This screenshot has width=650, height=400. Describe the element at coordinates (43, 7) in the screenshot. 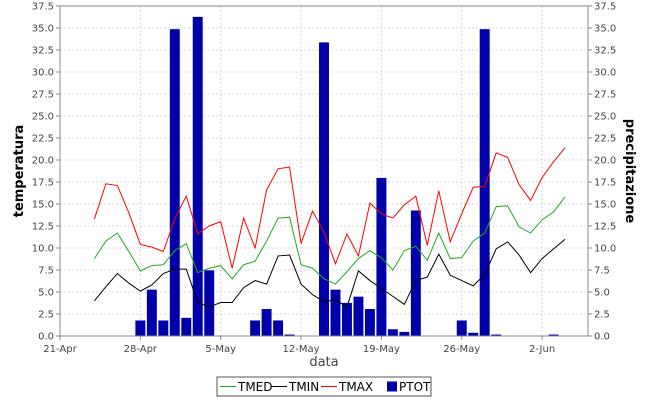

I see `y-left-tick-label: 37.5` at that location.